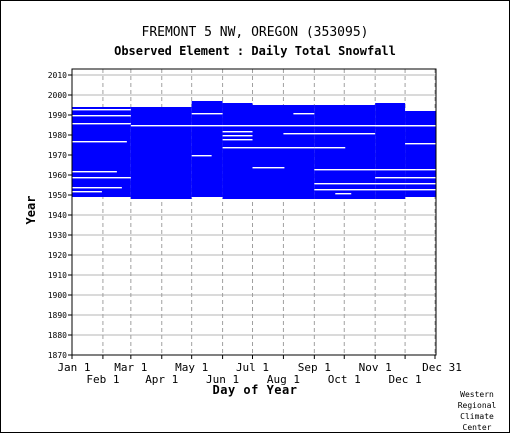 The width and height of the screenshot is (510, 433). Describe the element at coordinates (57, 155) in the screenshot. I see `y-tick-label: 1970` at that location.